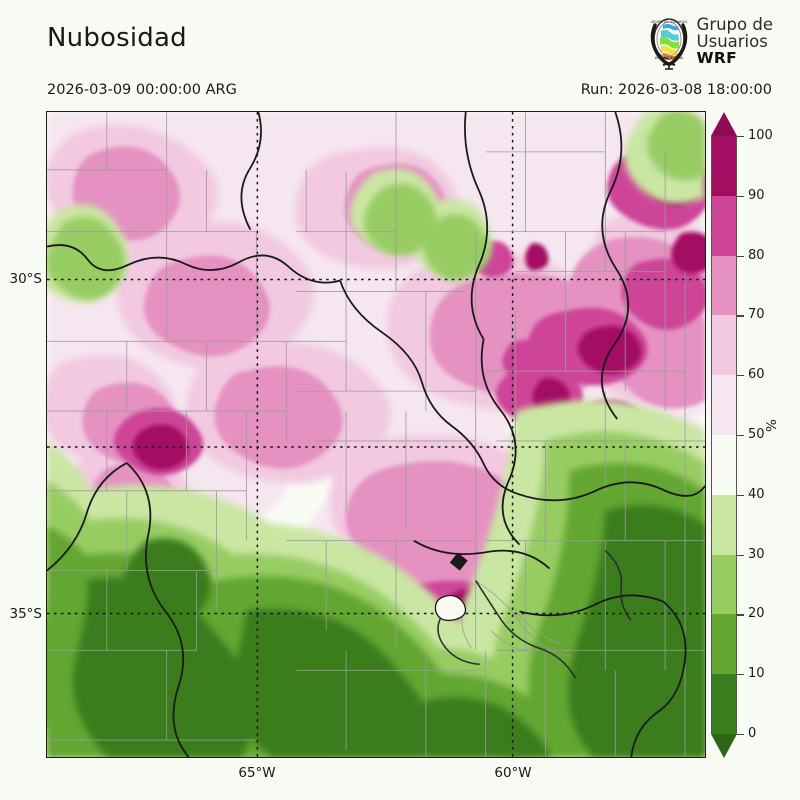  Describe the element at coordinates (732, 41) in the screenshot. I see `logo-line-2: Usuarios` at that location.